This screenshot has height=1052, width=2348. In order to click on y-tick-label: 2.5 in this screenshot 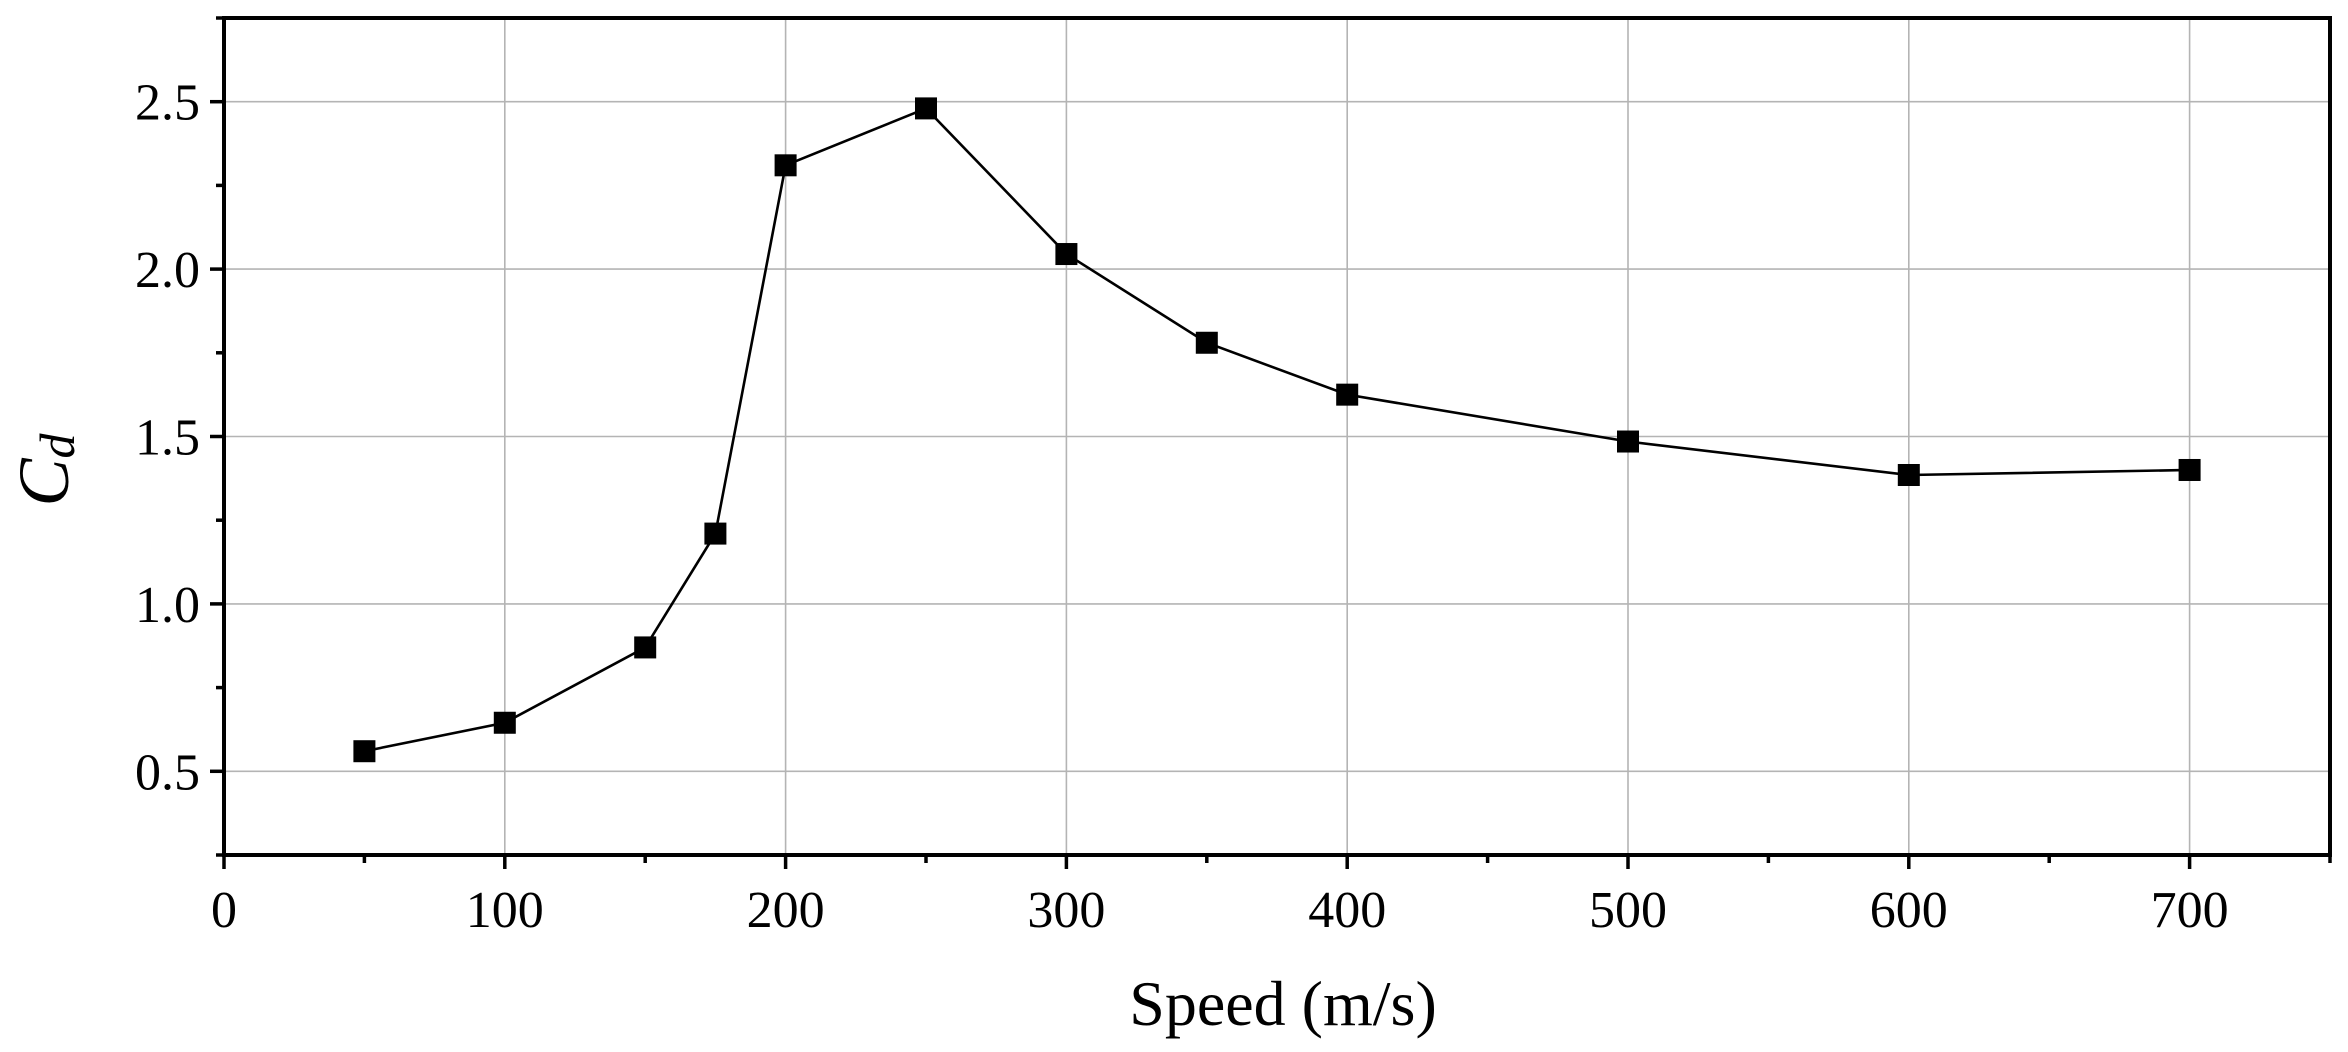, I will do `click(167, 103)`.